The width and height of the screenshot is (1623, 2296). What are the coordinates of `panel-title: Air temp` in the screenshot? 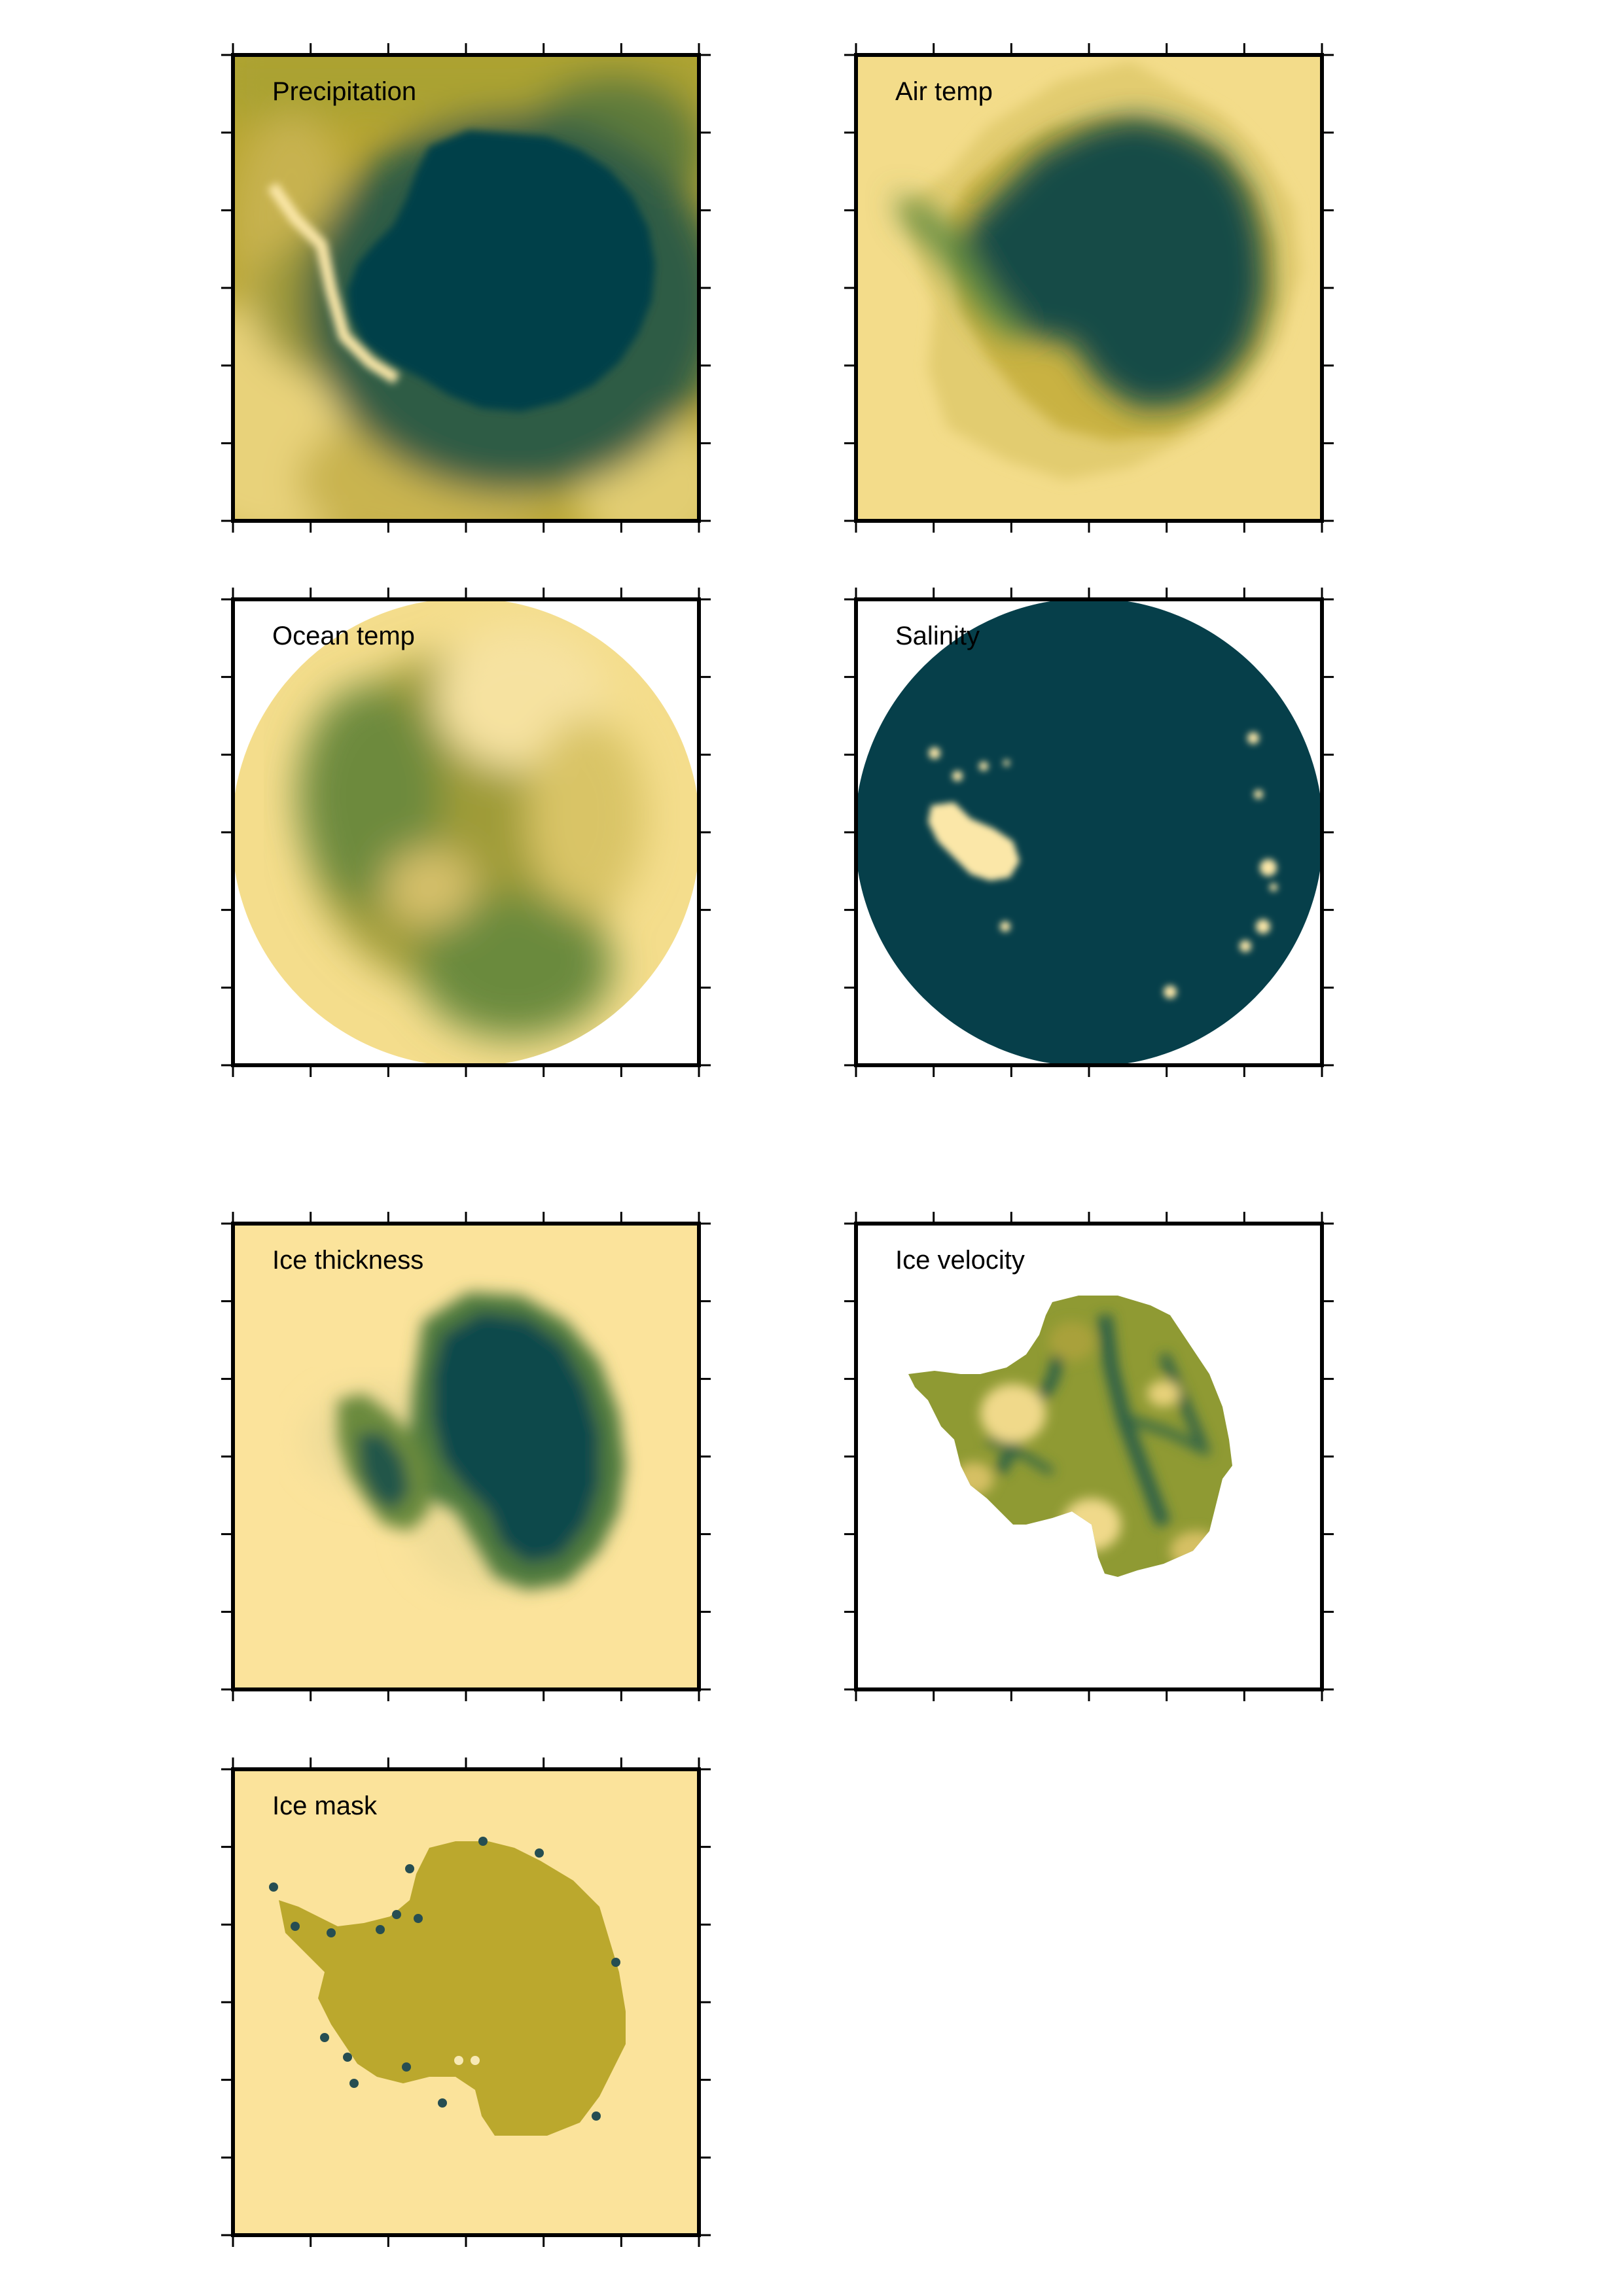 It's located at (944, 92).